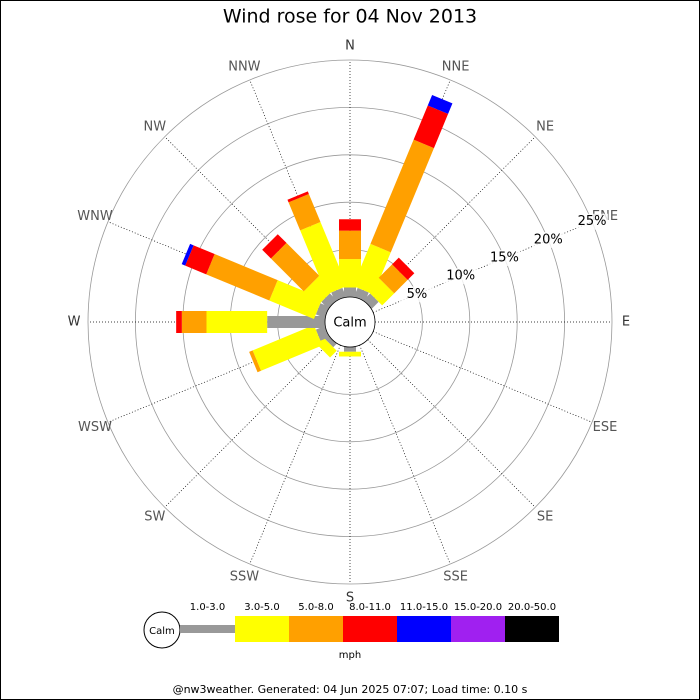 The height and width of the screenshot is (700, 700). I want to click on r-tick-label: 20%, so click(548, 239).